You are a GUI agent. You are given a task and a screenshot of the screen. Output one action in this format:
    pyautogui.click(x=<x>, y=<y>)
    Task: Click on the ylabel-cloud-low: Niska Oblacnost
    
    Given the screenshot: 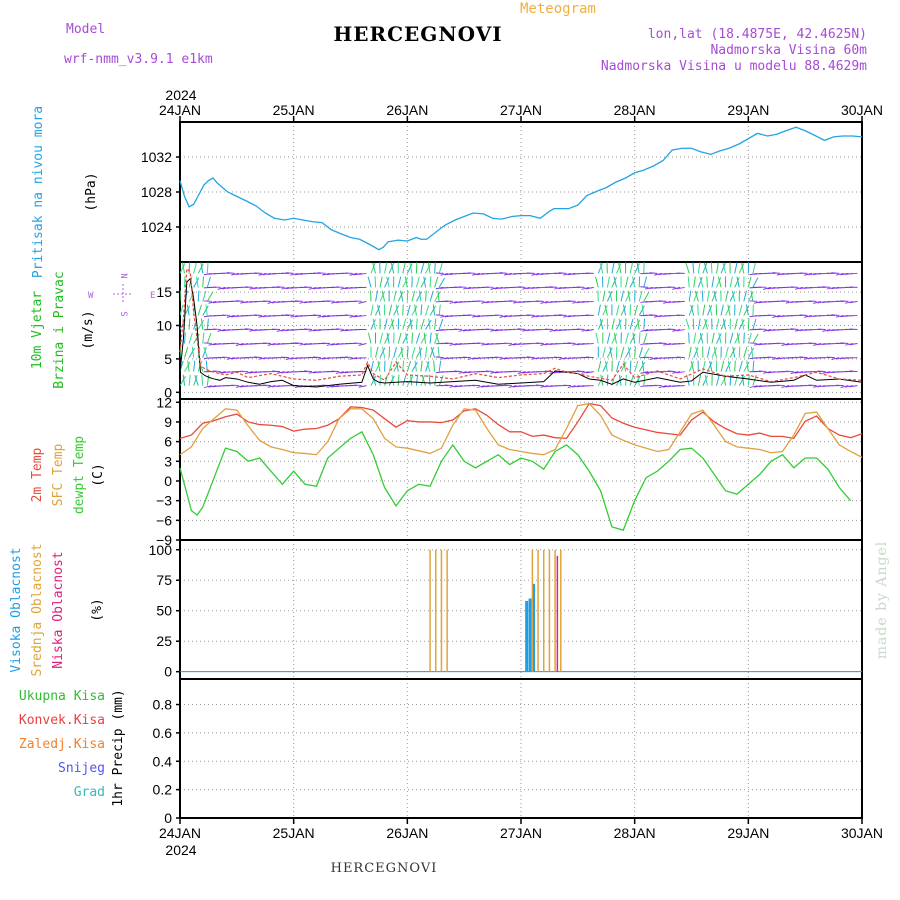 What is the action you would take?
    pyautogui.click(x=58, y=609)
    